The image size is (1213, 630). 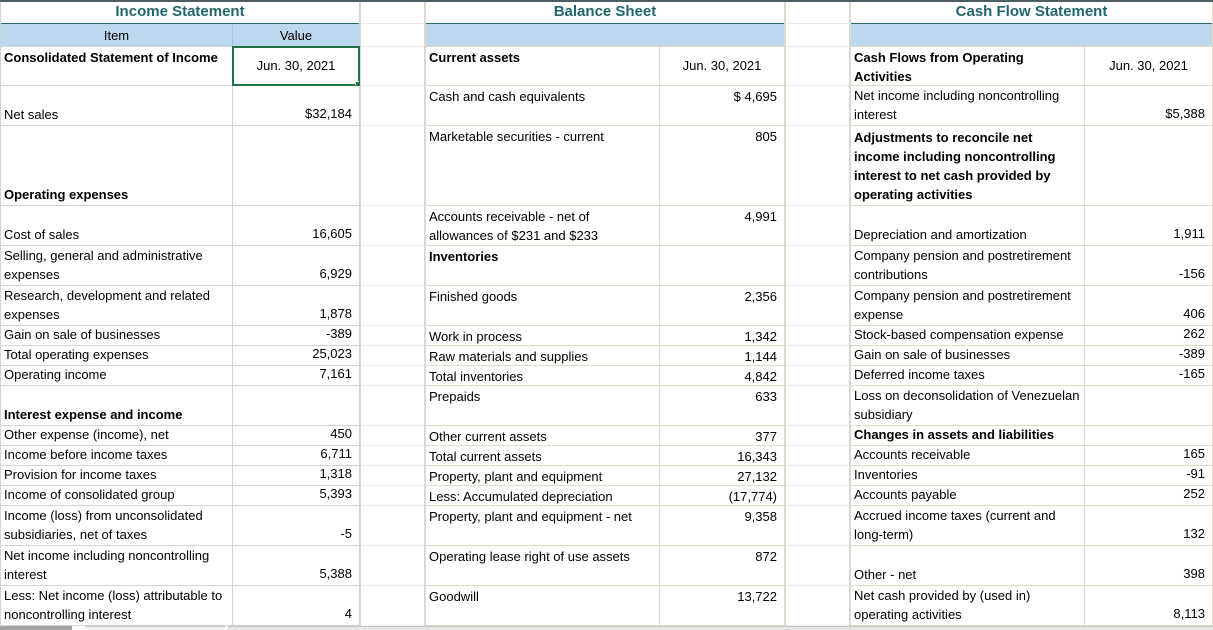 What do you see at coordinates (1185, 113) in the screenshot?
I see `row-value-cell: $5,388` at bounding box center [1185, 113].